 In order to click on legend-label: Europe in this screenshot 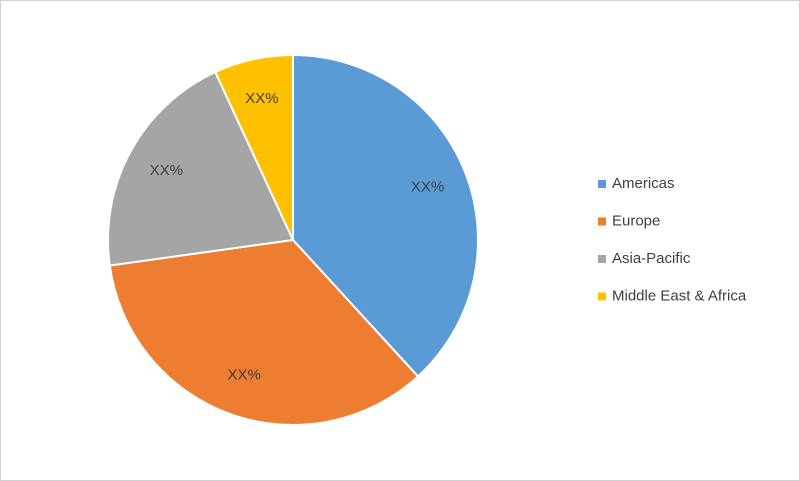, I will do `click(636, 220)`.